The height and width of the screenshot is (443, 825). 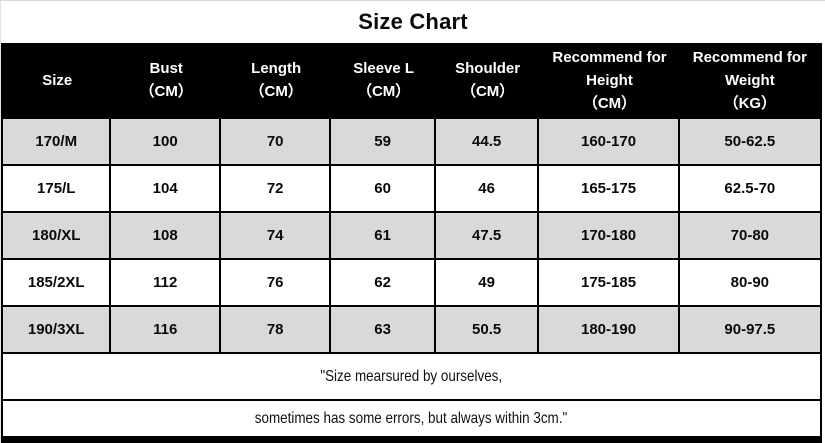 I want to click on cell-bust: 108, so click(x=166, y=235).